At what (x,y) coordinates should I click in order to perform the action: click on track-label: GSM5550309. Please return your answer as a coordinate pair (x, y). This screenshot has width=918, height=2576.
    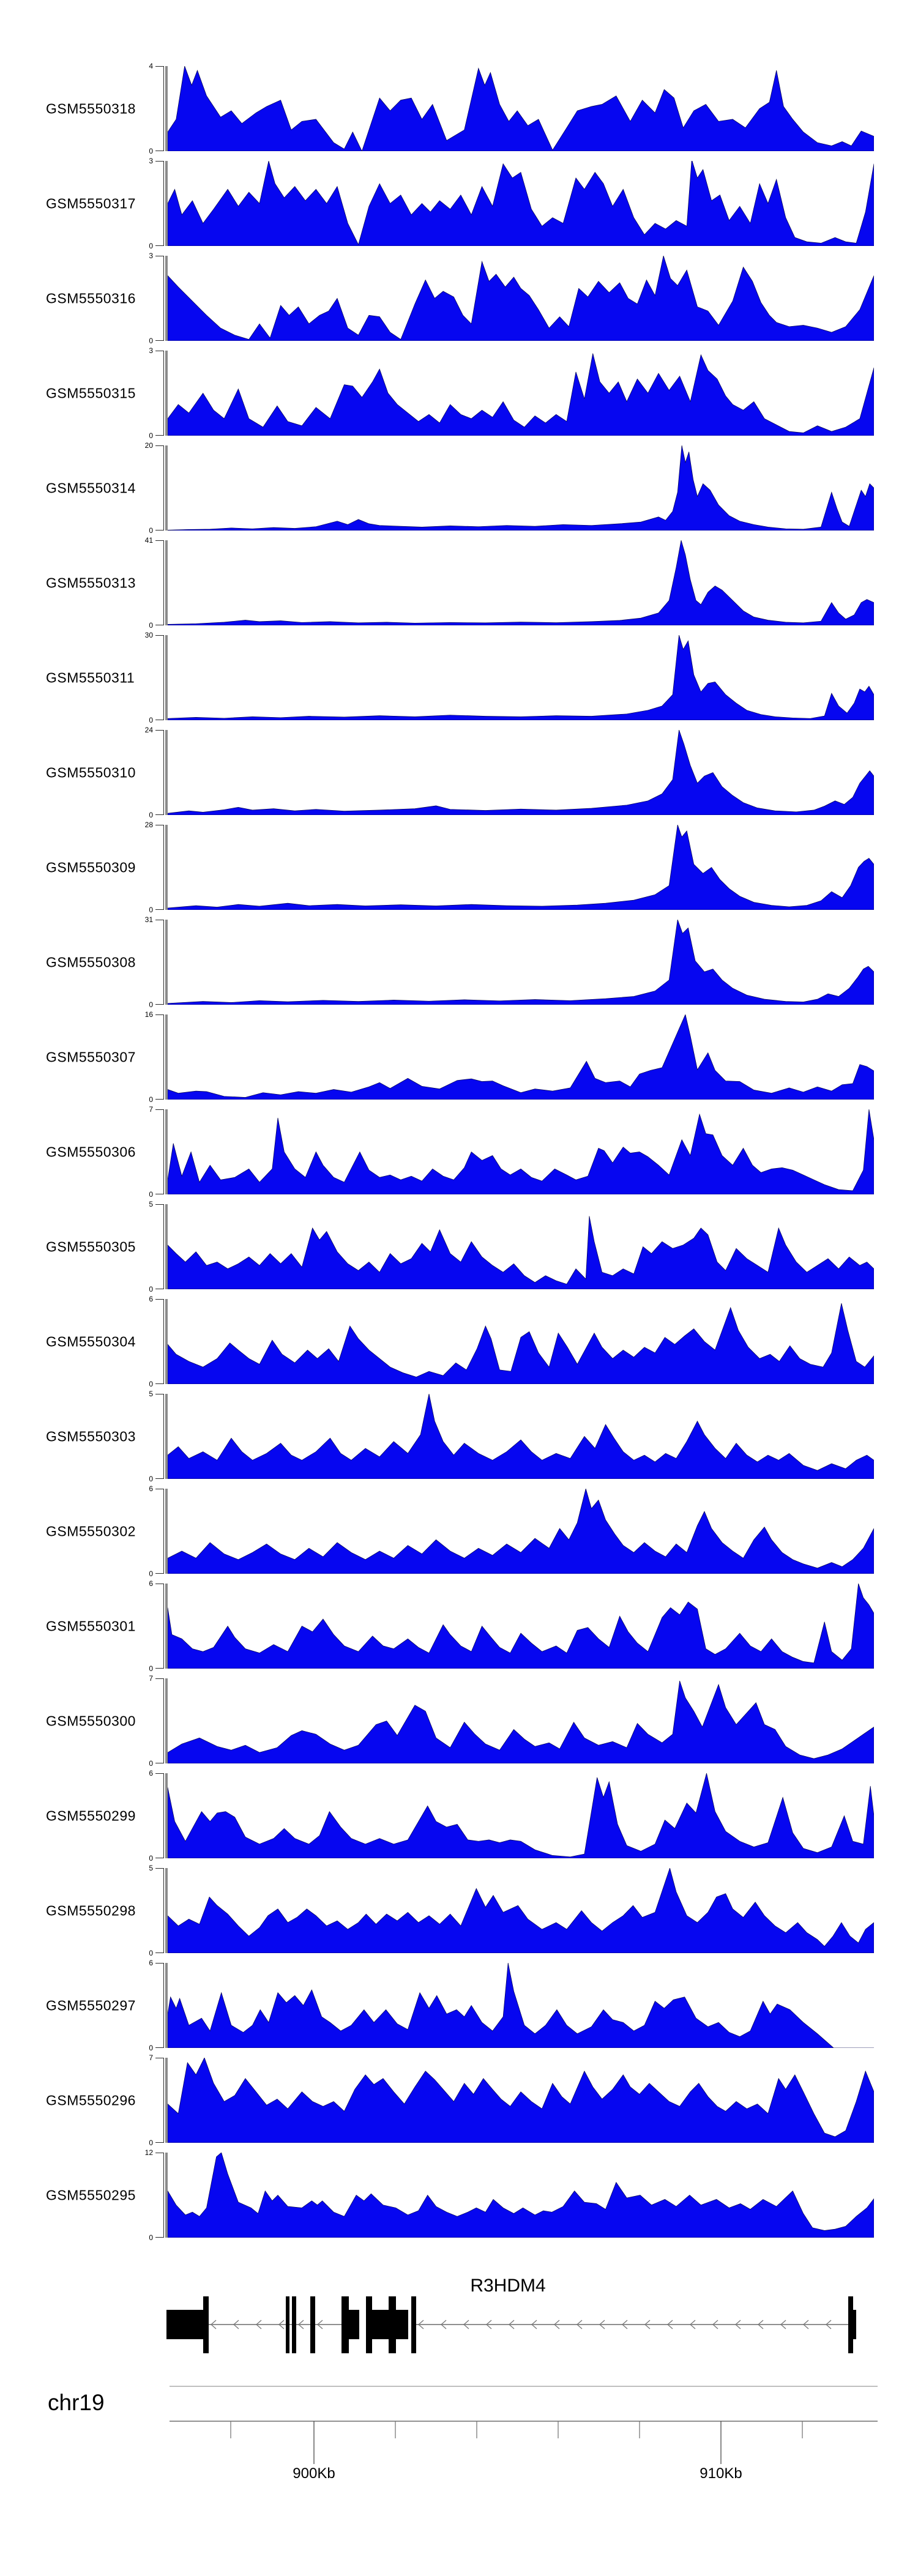
    Looking at the image, I should click on (91, 867).